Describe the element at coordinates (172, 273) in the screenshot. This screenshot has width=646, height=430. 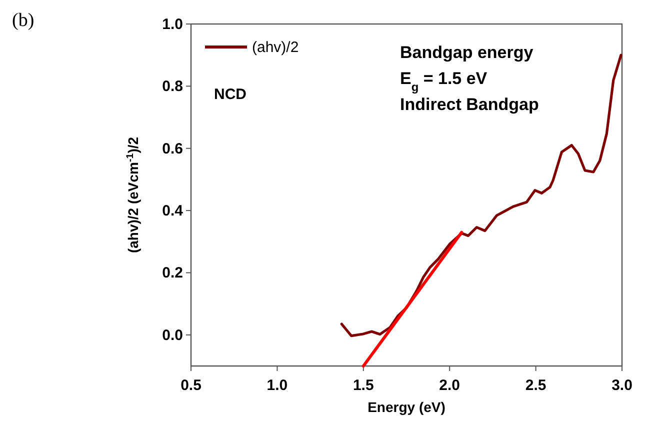
I see `y-tick-label: 0.2` at that location.